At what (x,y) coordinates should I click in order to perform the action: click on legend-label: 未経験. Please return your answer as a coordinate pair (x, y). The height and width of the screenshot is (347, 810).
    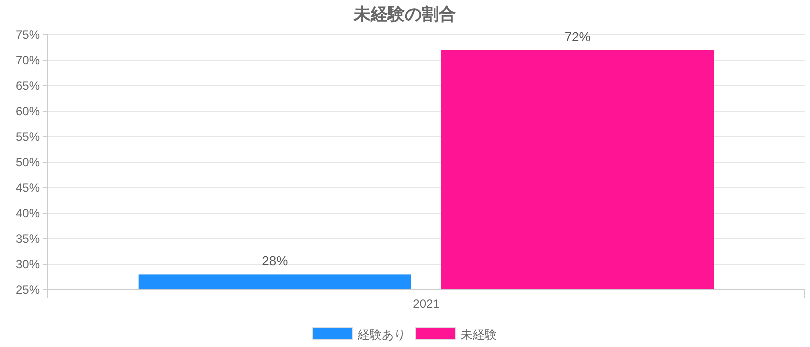
    Looking at the image, I should click on (479, 335).